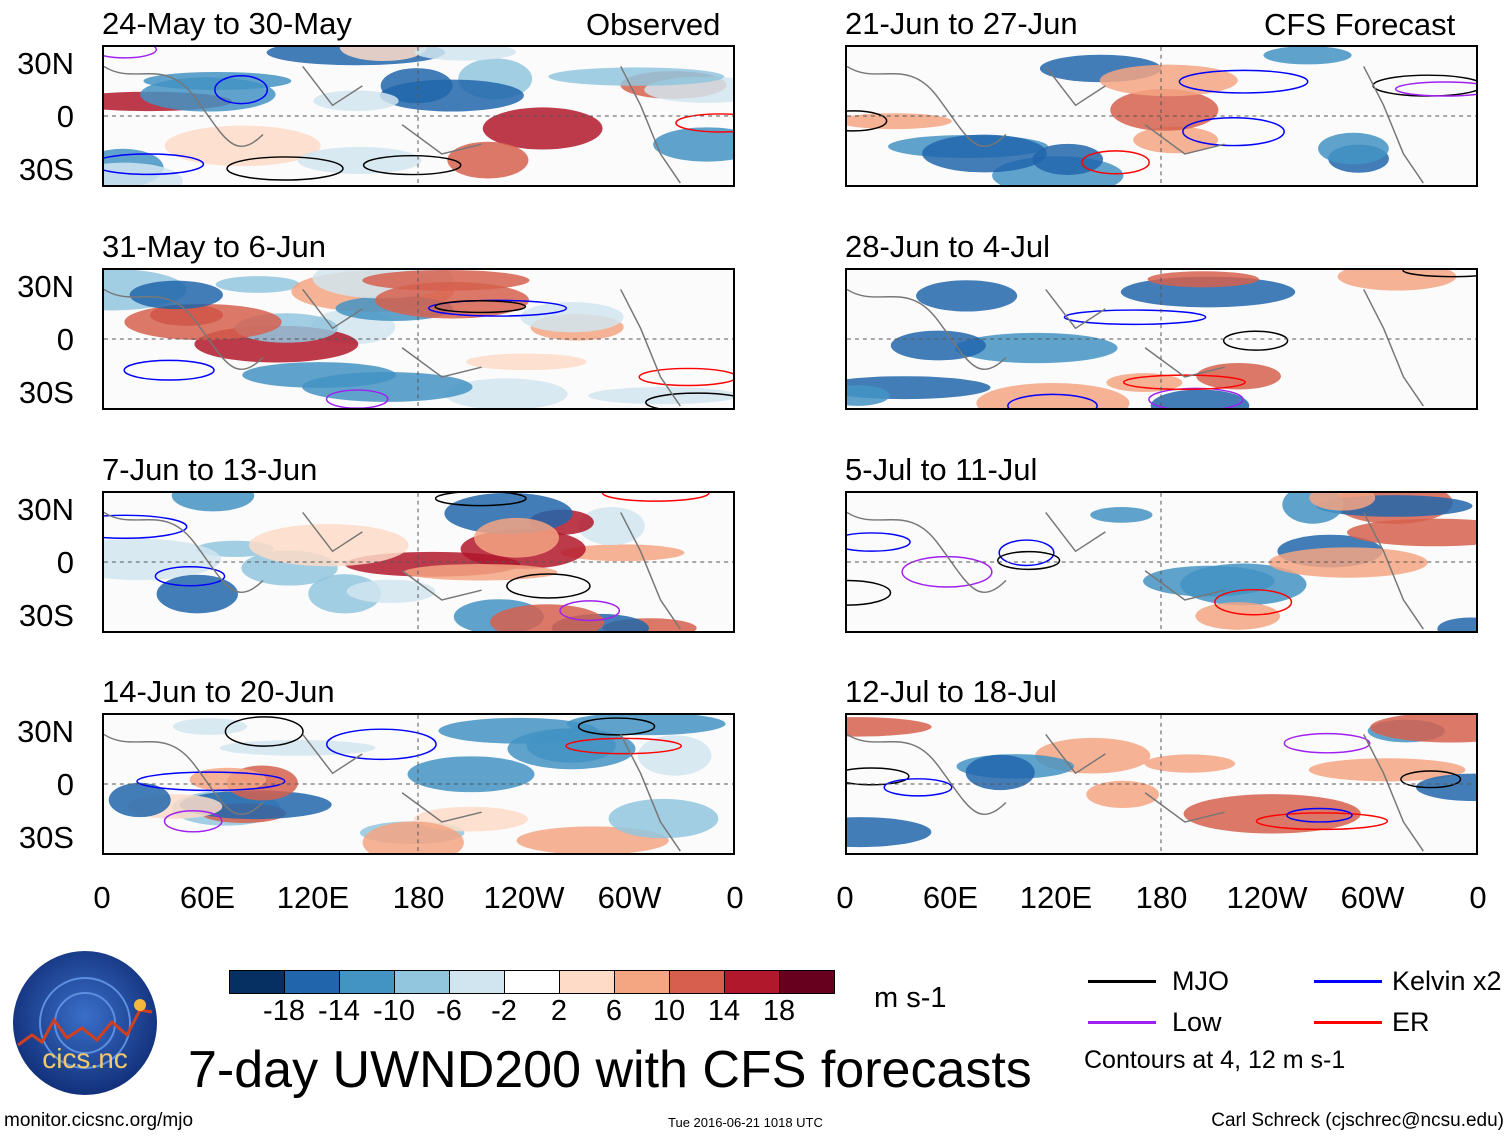 The image size is (1510, 1137). I want to click on logo-text: cics.nc, so click(85, 1058).